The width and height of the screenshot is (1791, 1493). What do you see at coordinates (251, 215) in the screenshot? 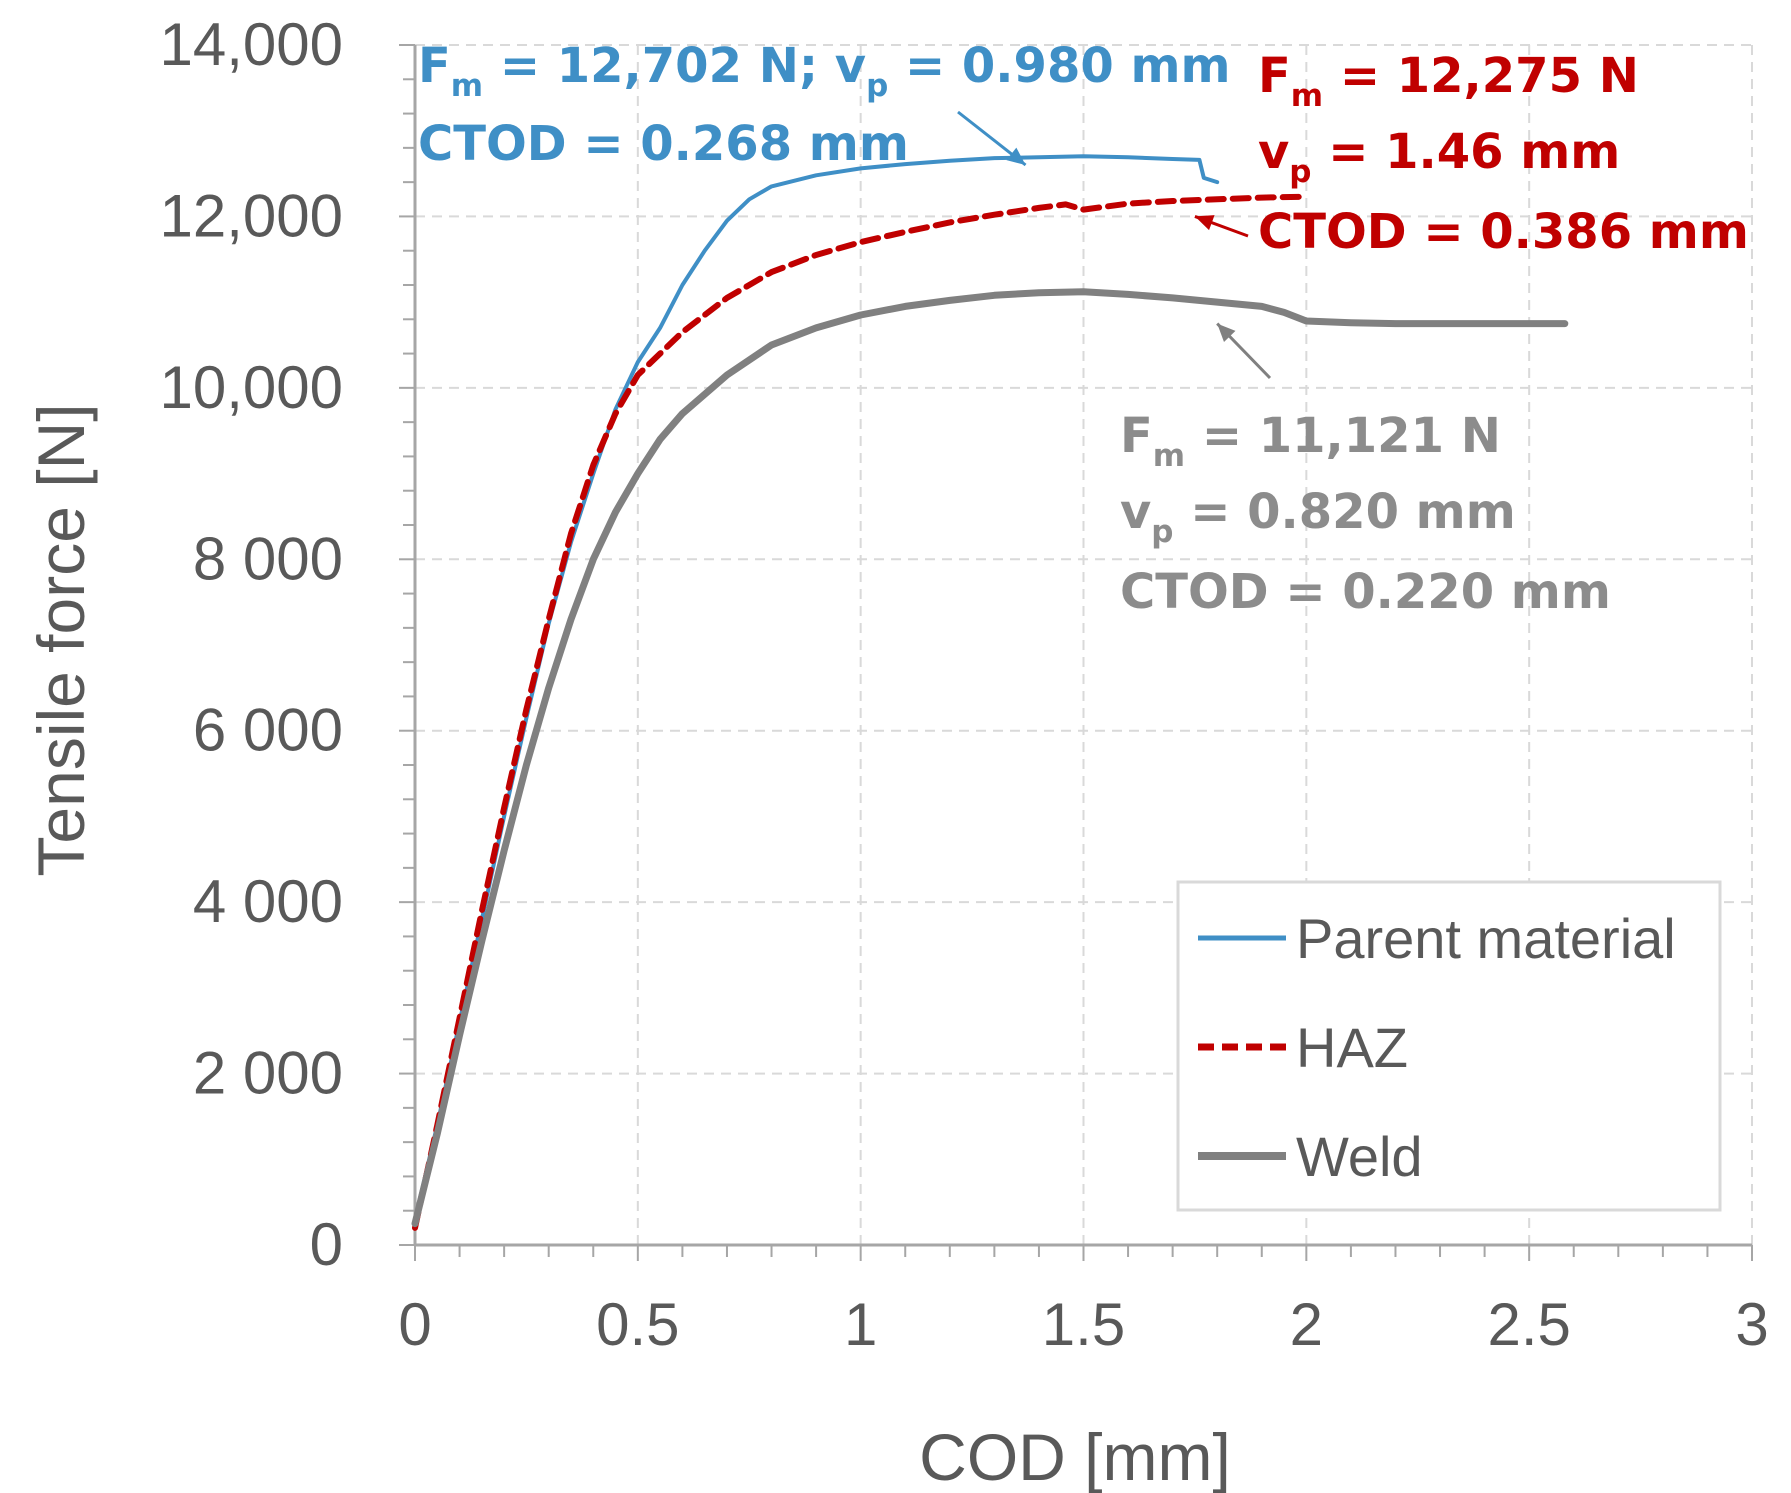
I see `y-tick-label: 12,000` at bounding box center [251, 215].